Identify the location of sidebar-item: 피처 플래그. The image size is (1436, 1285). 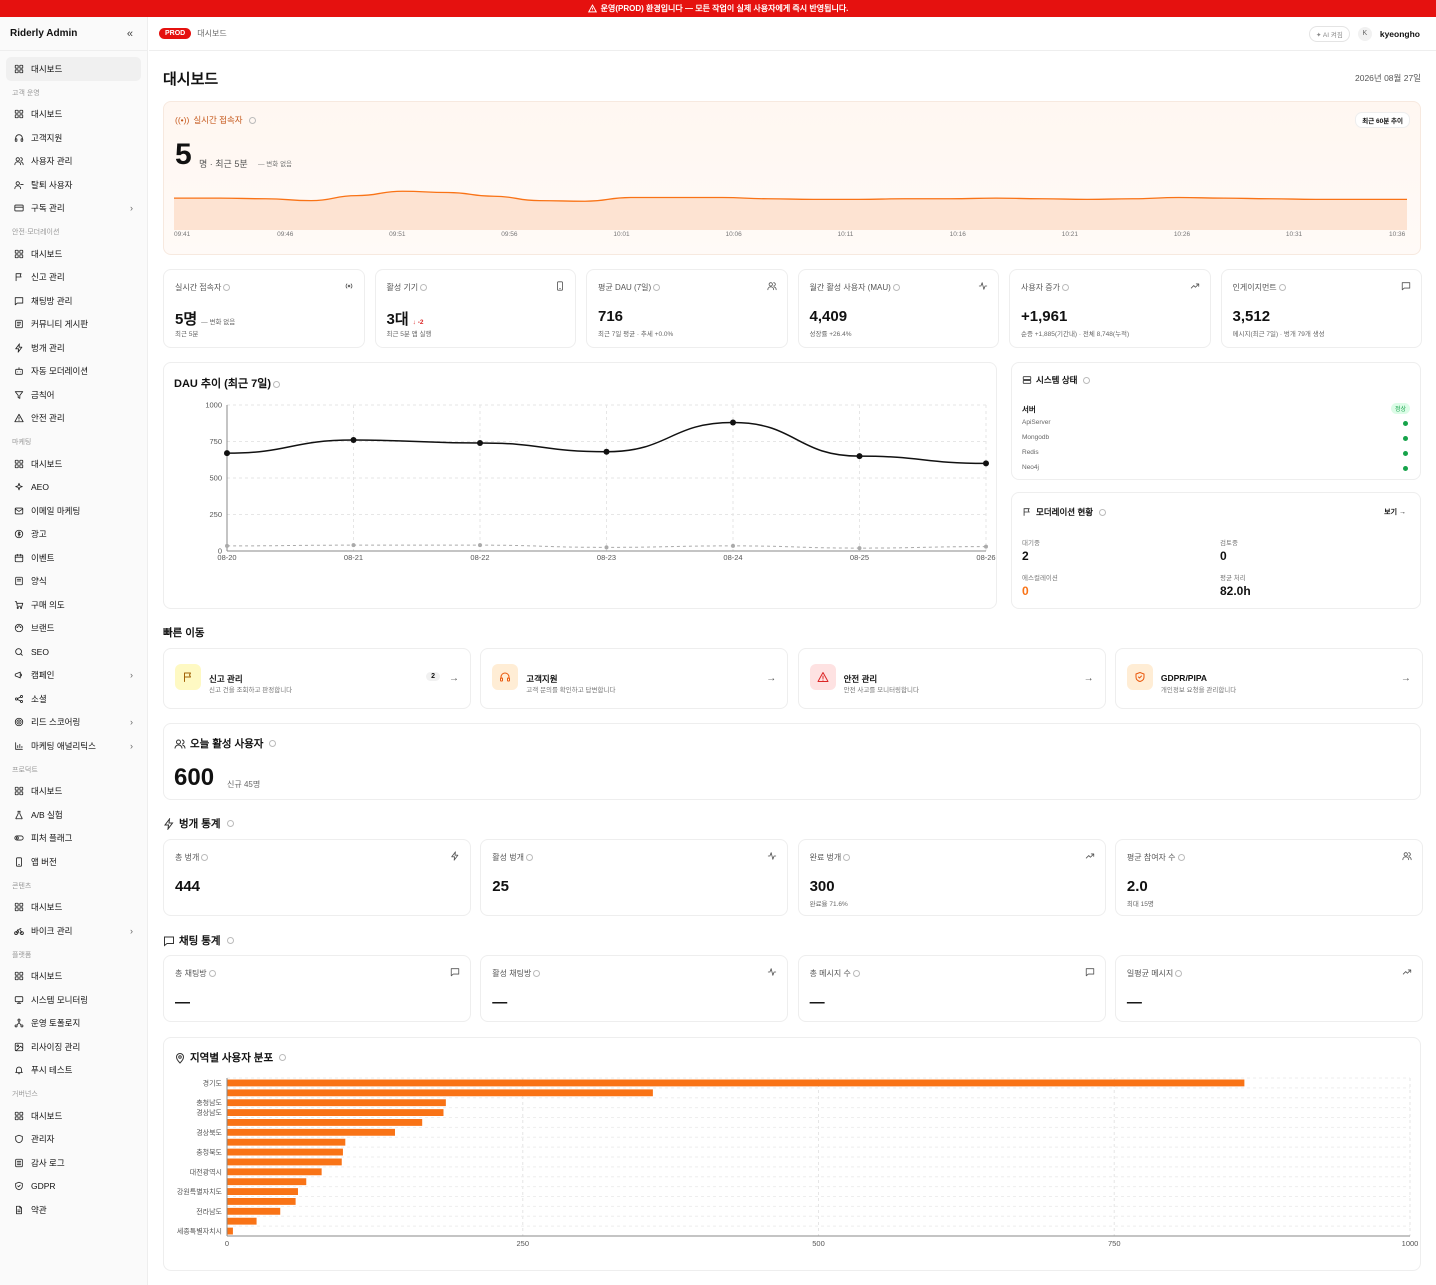
(73, 839).